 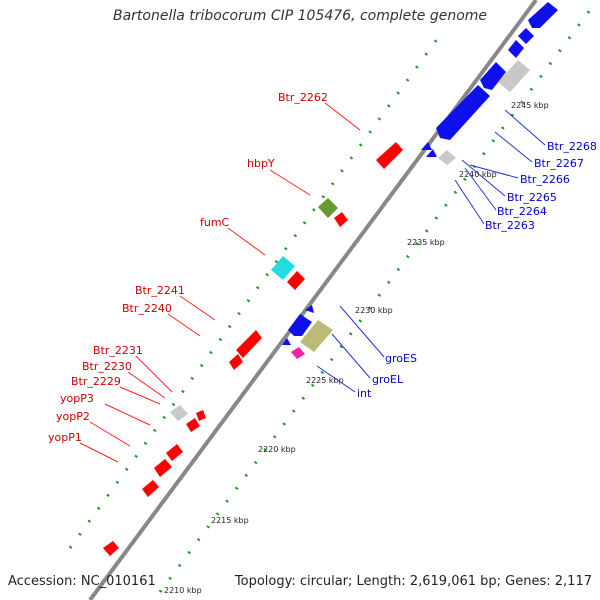 I want to click on tick-label: 2230 kbp, so click(x=374, y=310).